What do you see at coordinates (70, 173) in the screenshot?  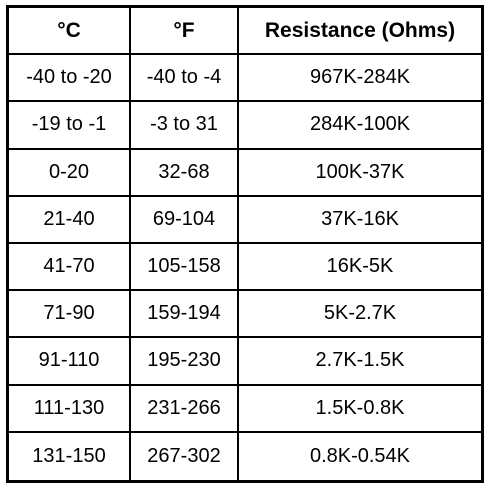 I see `cell-celsius: 0-20` at bounding box center [70, 173].